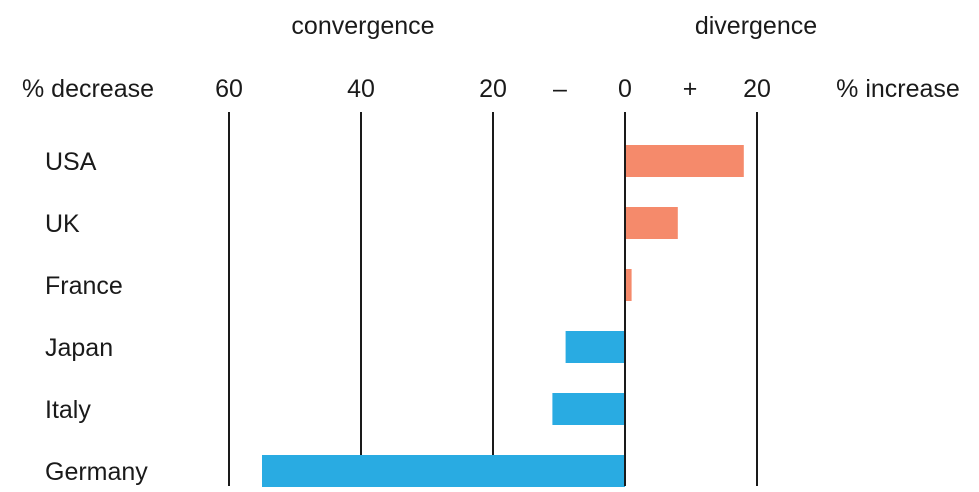 The image size is (979, 492). I want to click on right-region-label: divergence, so click(756, 26).